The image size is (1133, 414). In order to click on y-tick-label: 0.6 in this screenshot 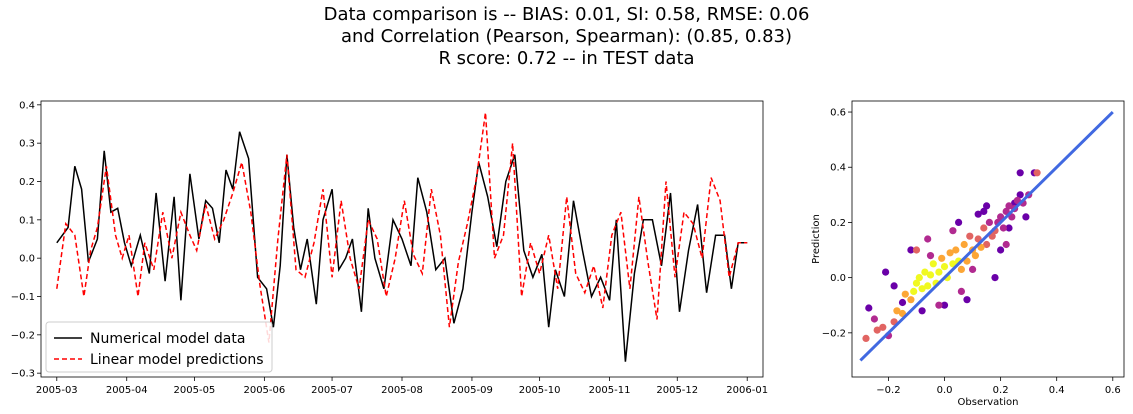, I will do `click(838, 113)`.